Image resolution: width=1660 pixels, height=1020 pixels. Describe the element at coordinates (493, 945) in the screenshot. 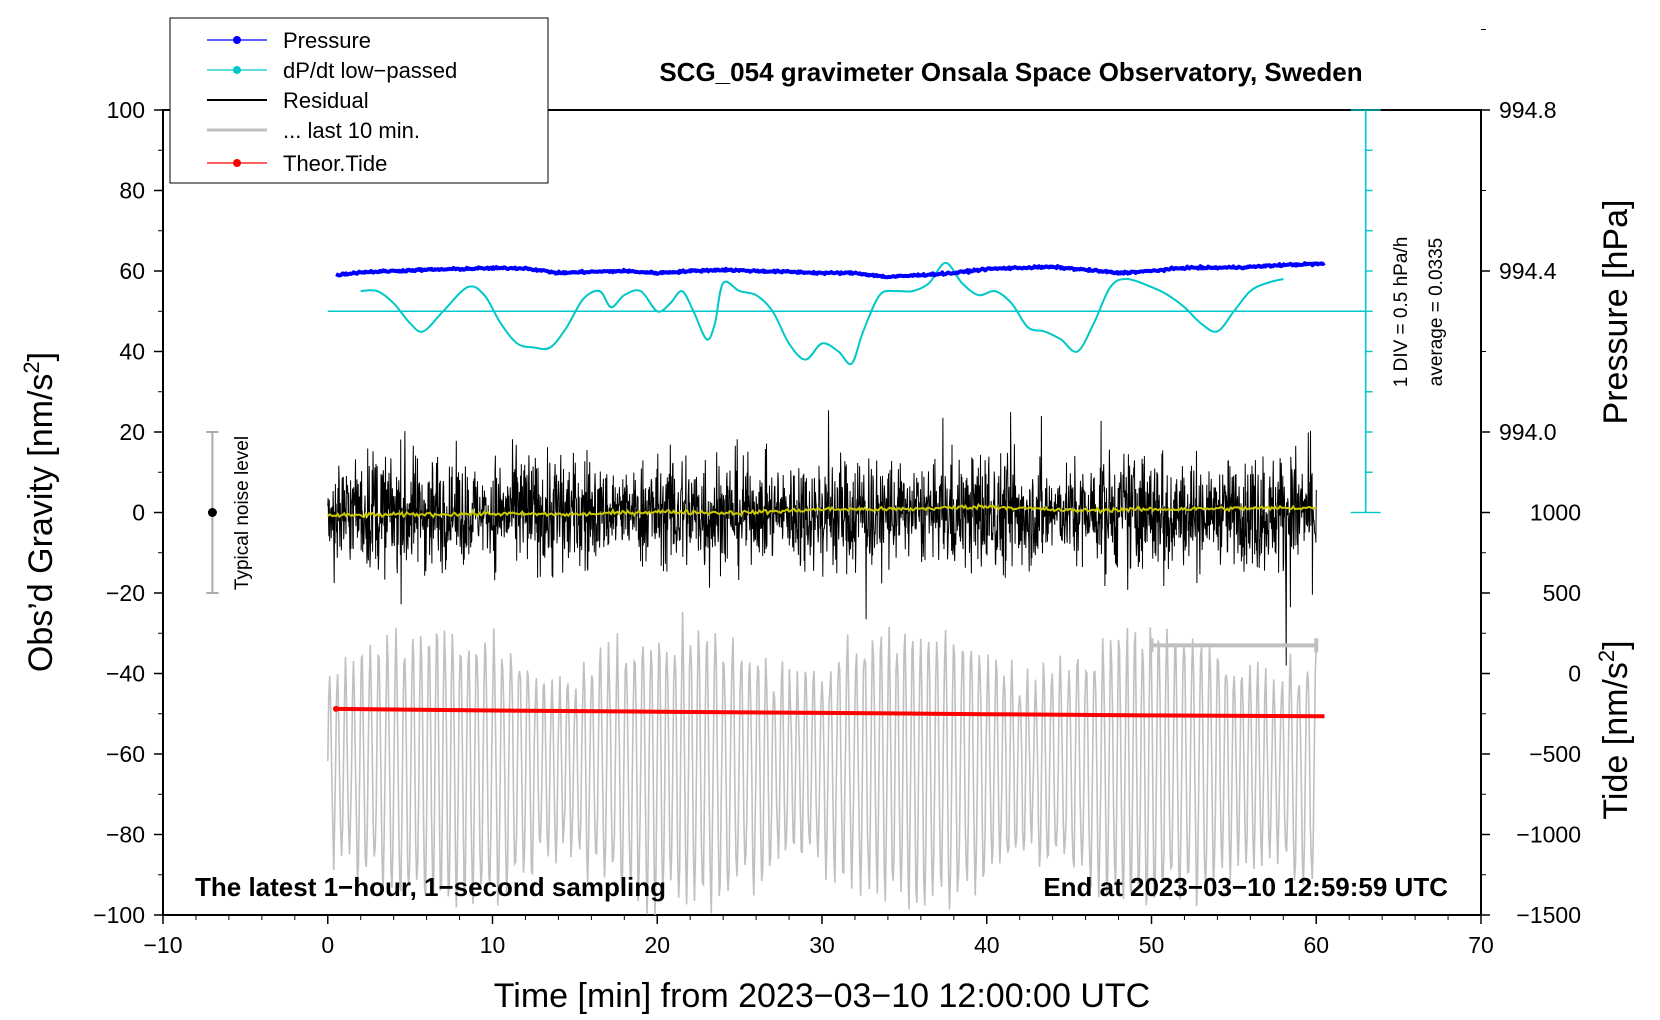

I see `x-tick-label: 10` at that location.